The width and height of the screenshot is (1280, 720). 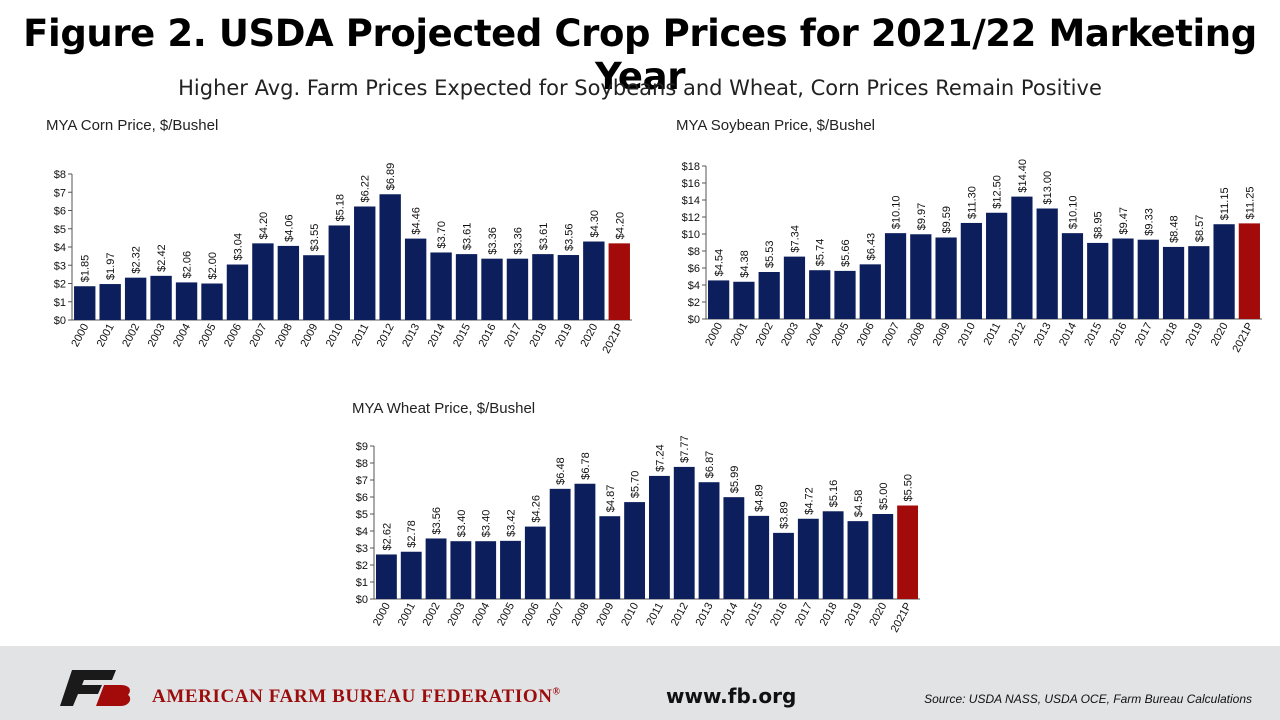 I want to click on corn-y-tick-label: $0, so click(x=60, y=321).